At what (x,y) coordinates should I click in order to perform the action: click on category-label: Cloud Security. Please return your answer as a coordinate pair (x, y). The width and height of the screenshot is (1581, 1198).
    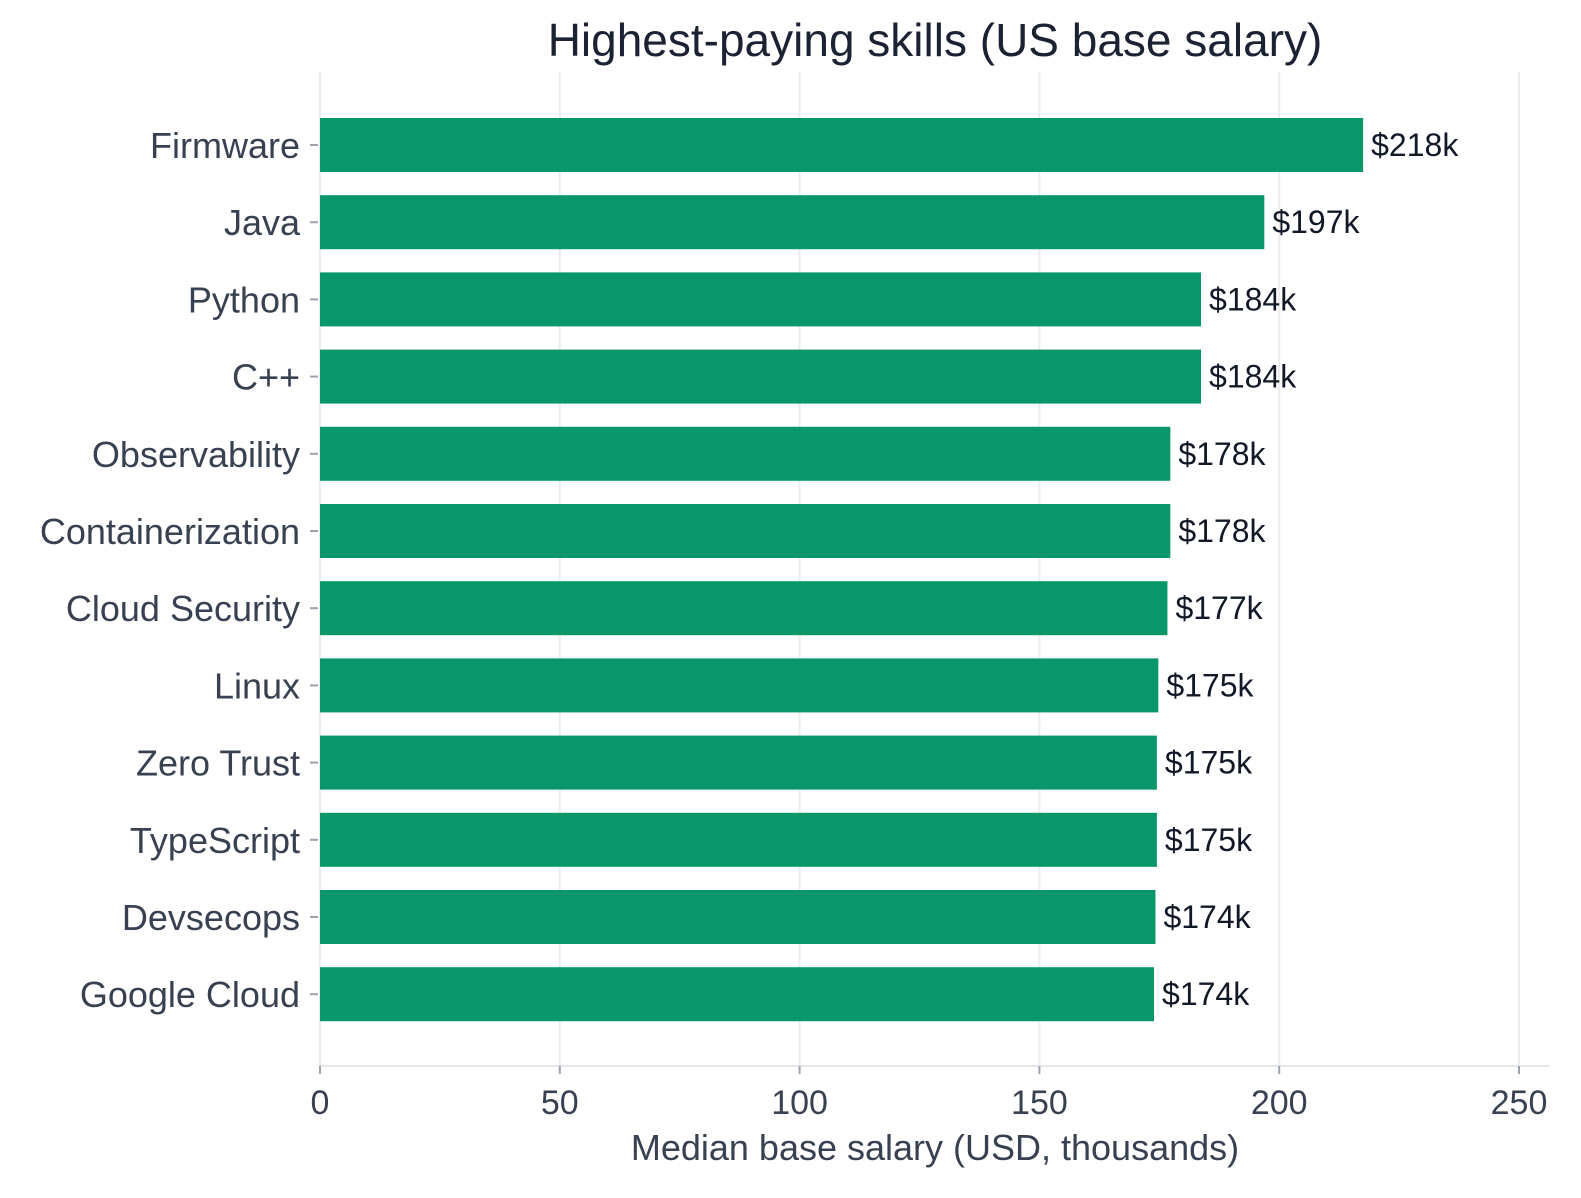
    Looking at the image, I should click on (183, 608).